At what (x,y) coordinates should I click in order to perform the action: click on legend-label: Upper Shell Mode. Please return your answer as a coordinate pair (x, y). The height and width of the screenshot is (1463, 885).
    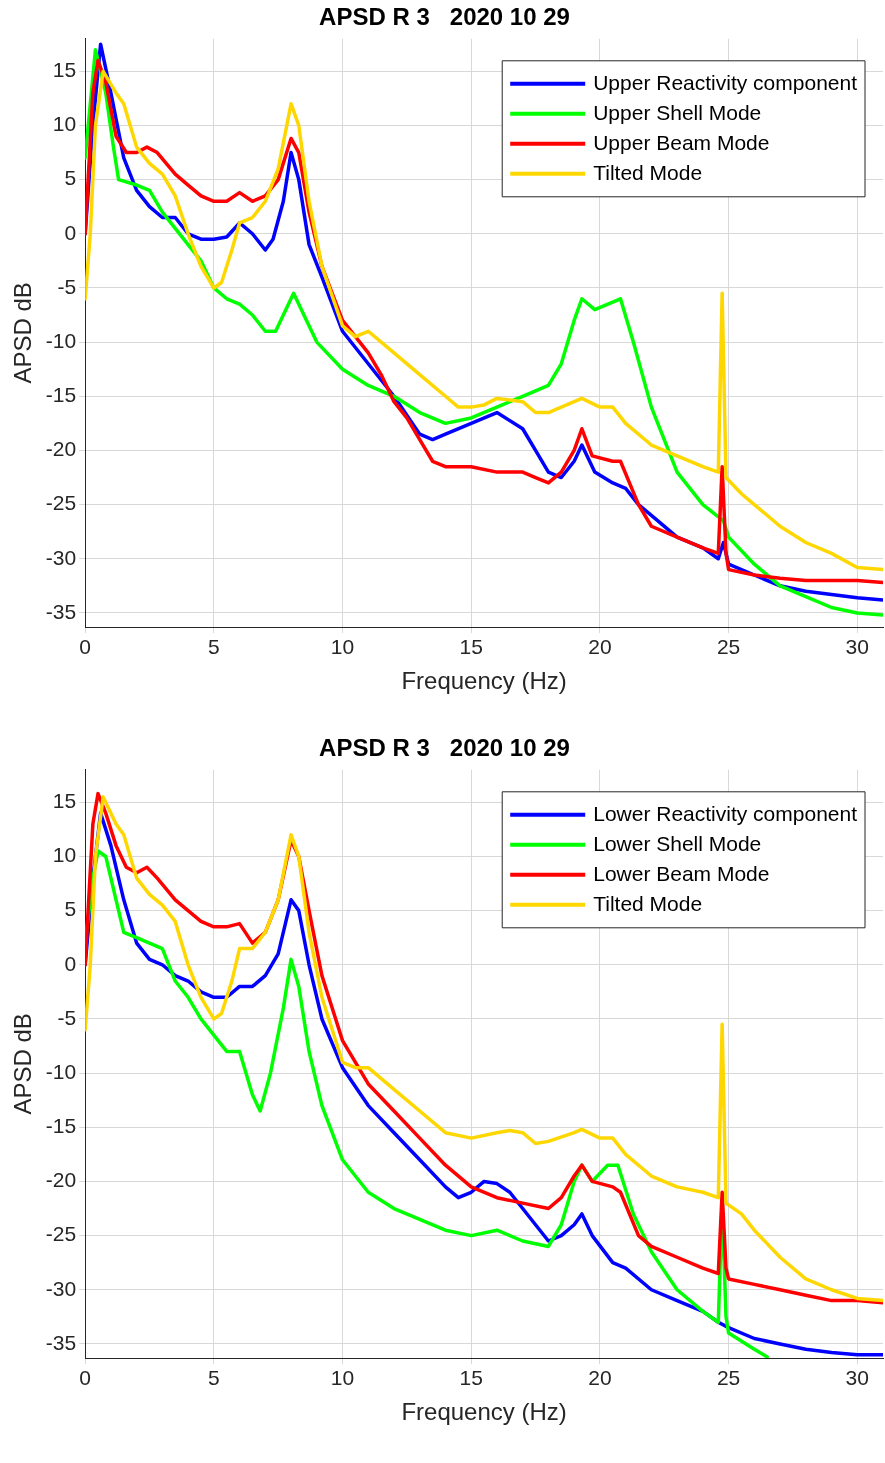
    Looking at the image, I should click on (677, 112).